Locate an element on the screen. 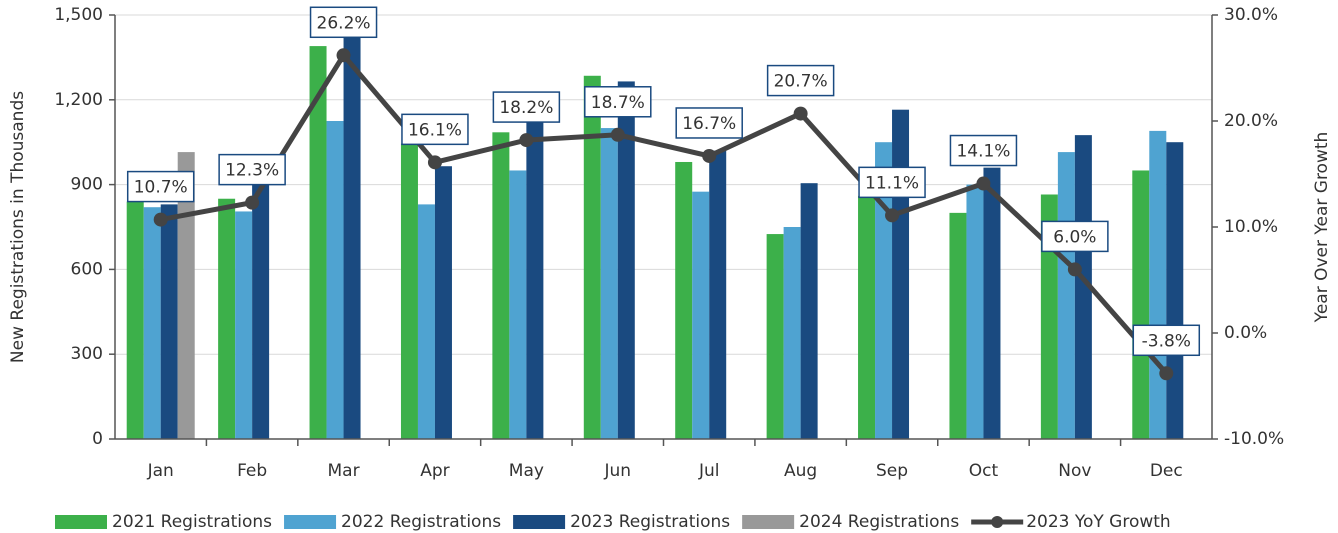 The width and height of the screenshot is (1338, 533). data-label-text: 26.2% is located at coordinates (344, 23).